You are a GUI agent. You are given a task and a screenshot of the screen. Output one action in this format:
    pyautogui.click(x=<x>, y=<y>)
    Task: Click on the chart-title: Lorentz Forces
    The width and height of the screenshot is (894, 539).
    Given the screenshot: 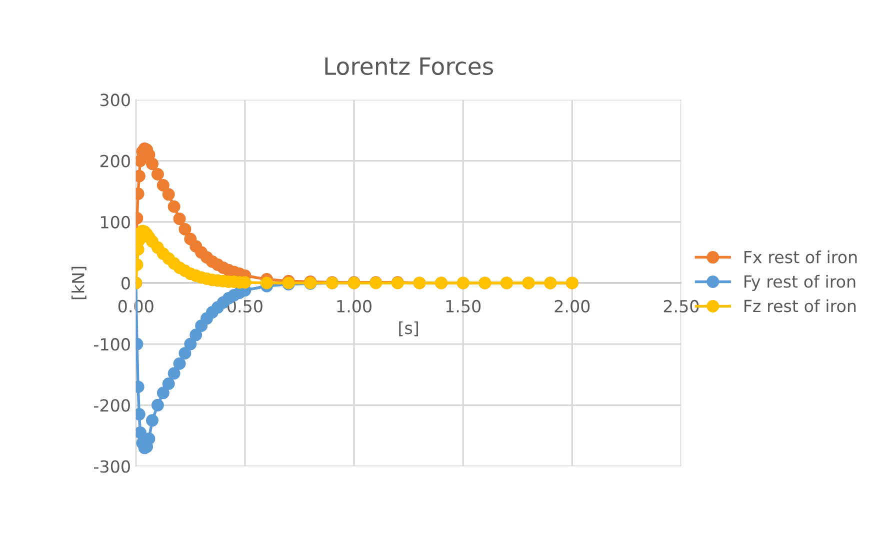 What is the action you would take?
    pyautogui.click(x=409, y=67)
    